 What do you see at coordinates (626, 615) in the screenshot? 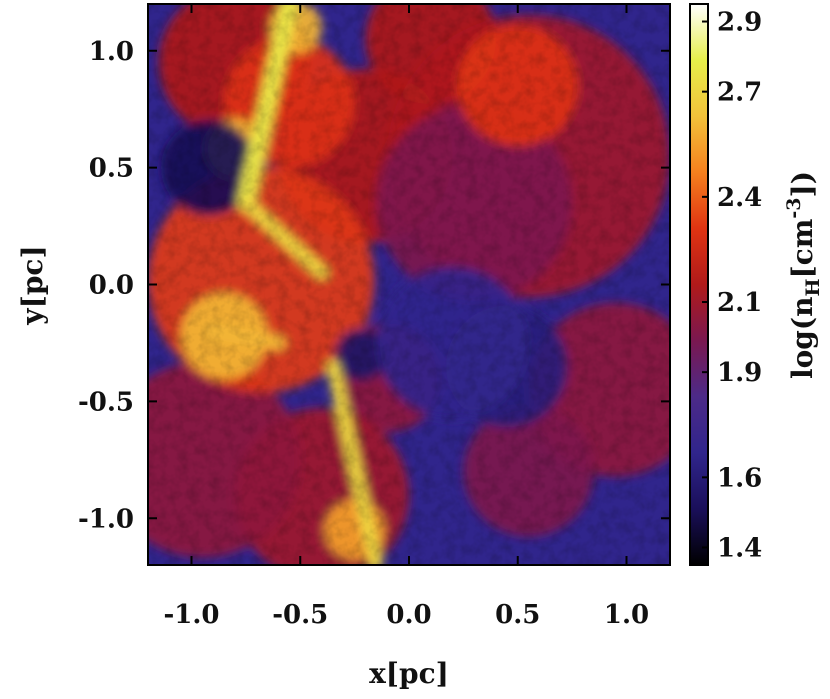
I see `x-tick-label: 1.0` at bounding box center [626, 615].